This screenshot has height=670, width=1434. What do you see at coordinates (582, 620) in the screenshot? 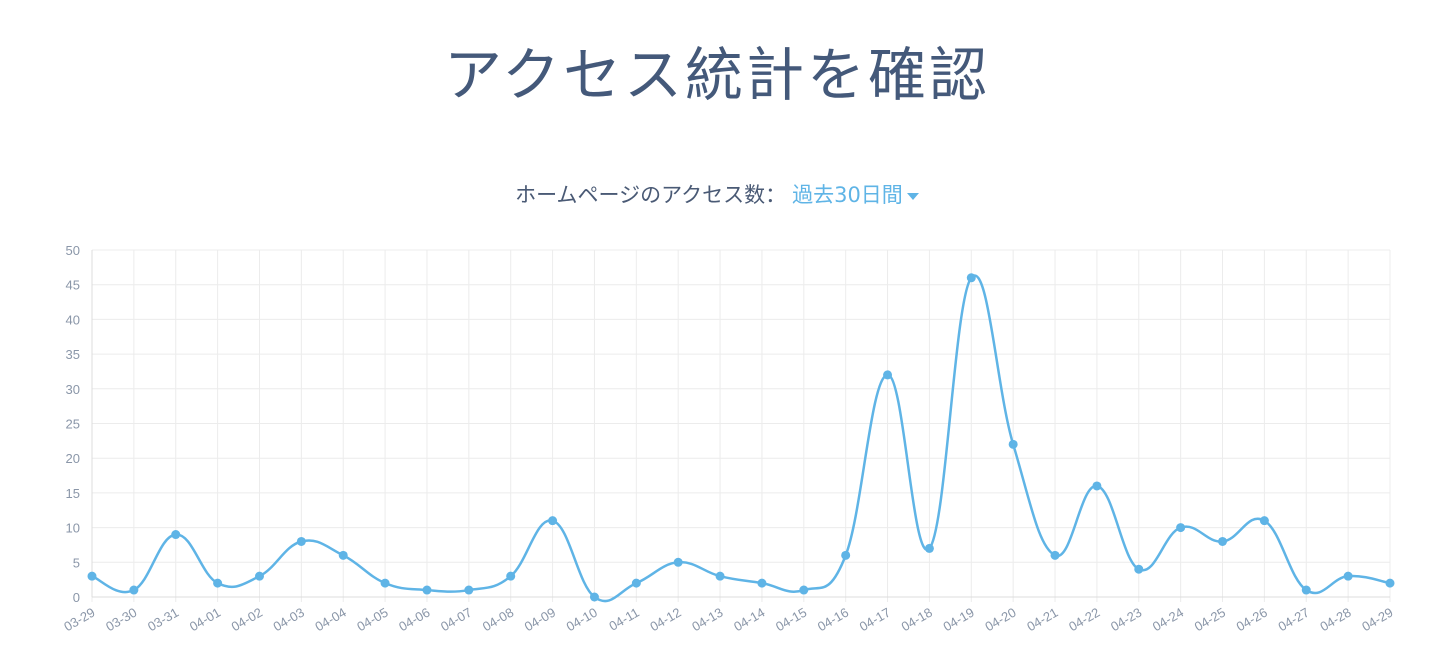
I see `x-tick-label: 04-10` at bounding box center [582, 620].